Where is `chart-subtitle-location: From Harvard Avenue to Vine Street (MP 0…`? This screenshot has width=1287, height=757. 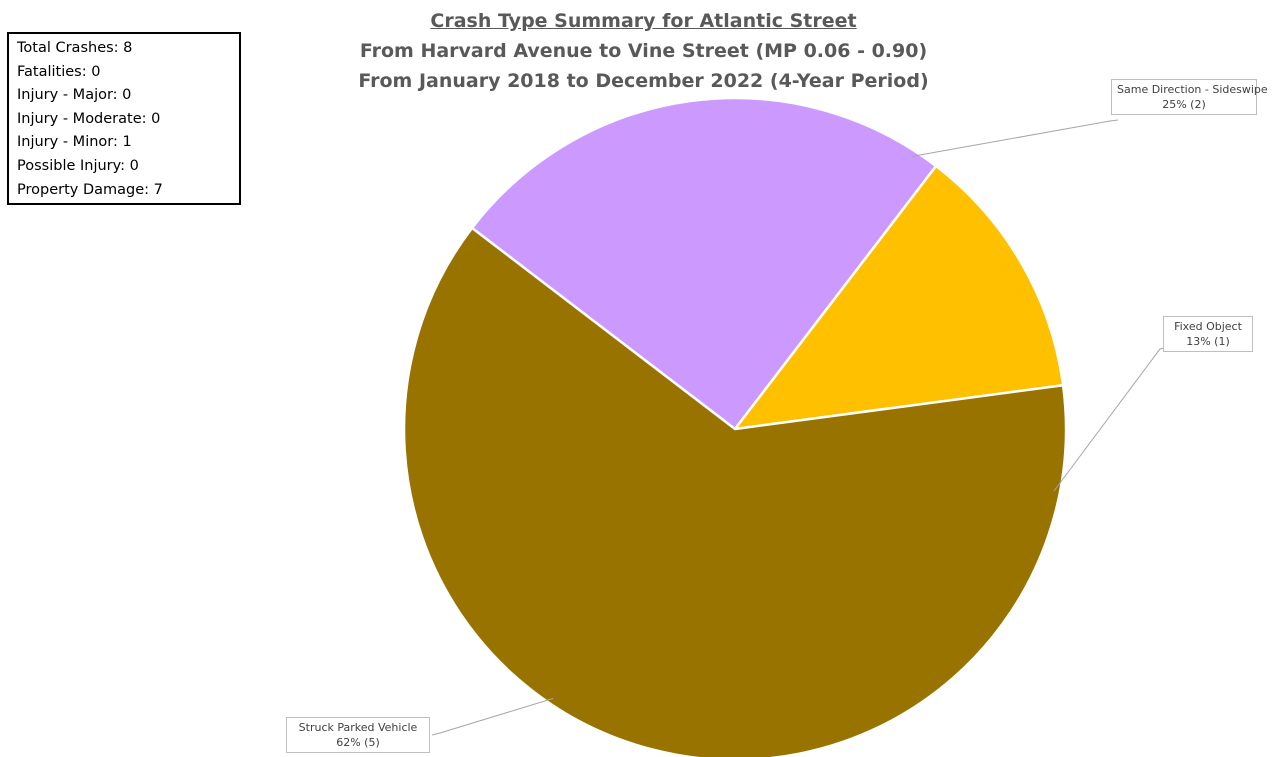 chart-subtitle-location: From Harvard Avenue to Vine Street (MP 0… is located at coordinates (643, 51).